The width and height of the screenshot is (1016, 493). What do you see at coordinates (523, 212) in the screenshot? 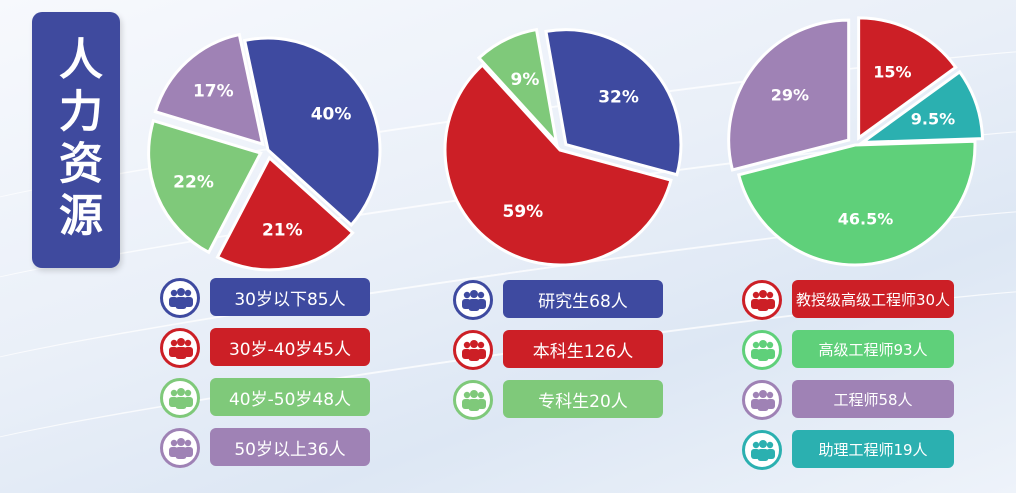
I see `slice-label: 59%` at bounding box center [523, 212].